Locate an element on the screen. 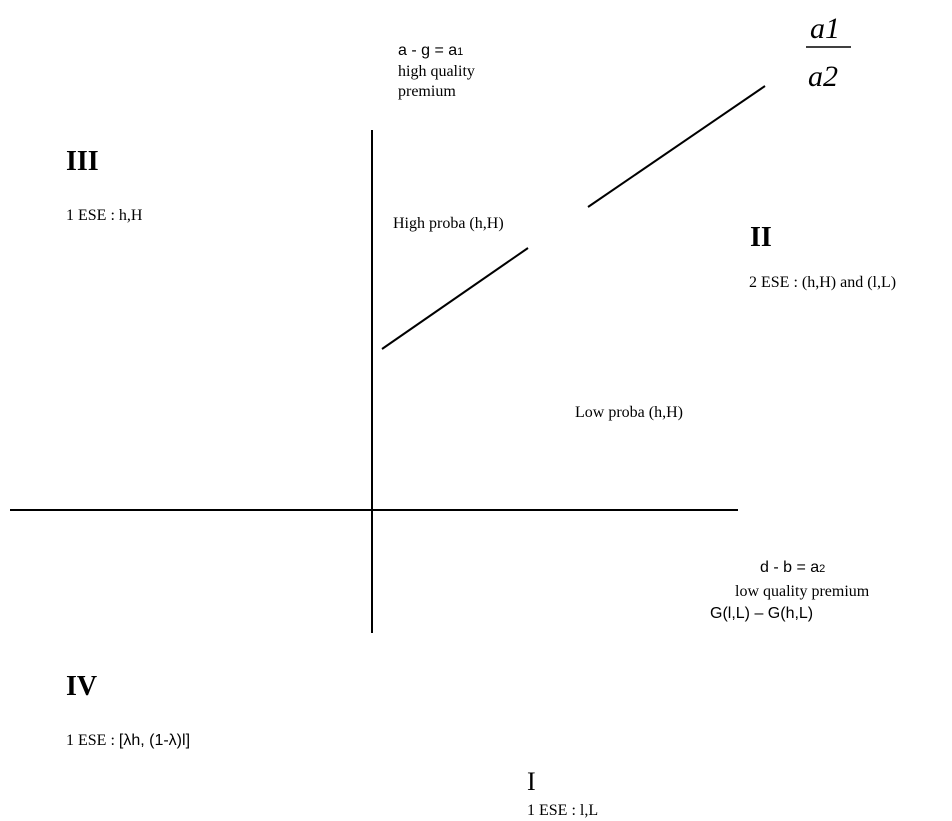 Image resolution: width=952 pixels, height=821 pixels. region-ii-numeral: II is located at coordinates (761, 237).